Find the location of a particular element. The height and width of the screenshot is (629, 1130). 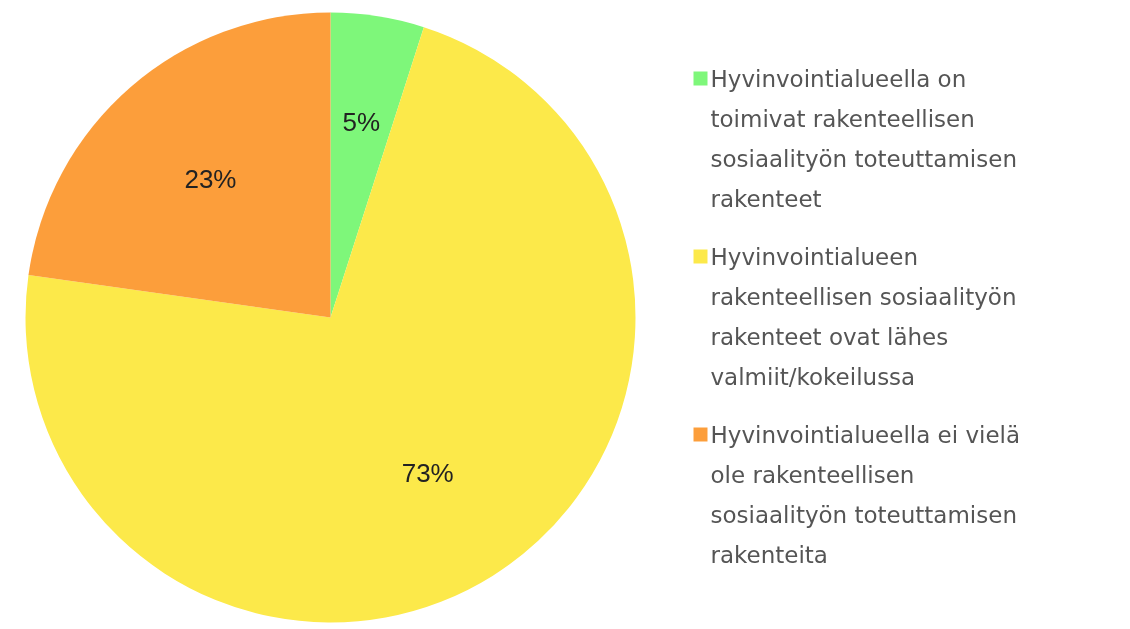

data-label: 73% is located at coordinates (427, 472).